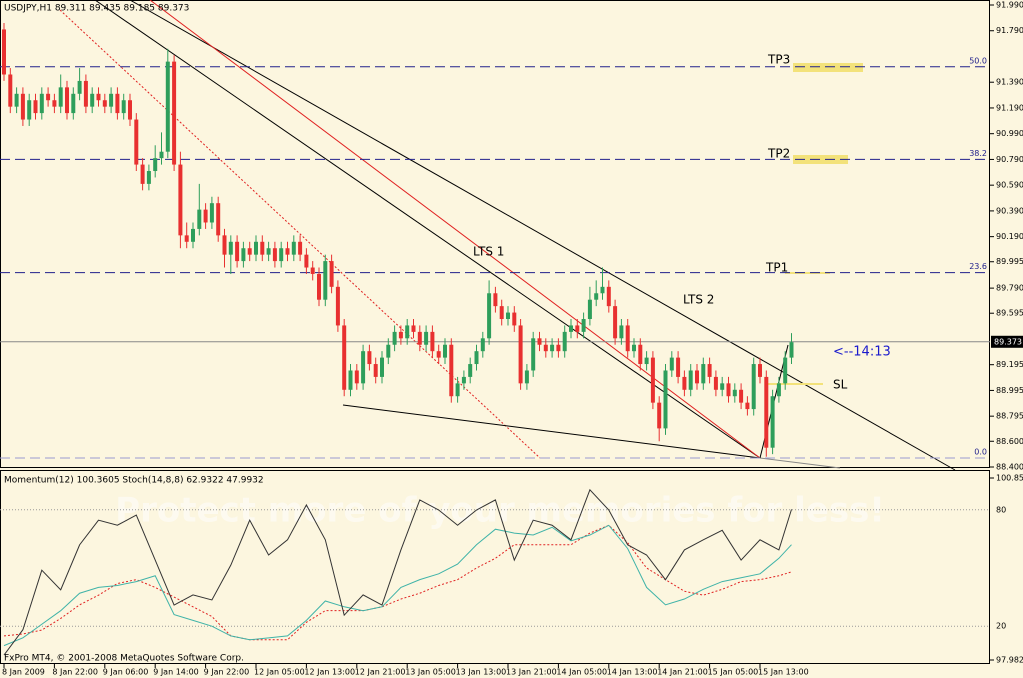 The image size is (1023, 678). Describe the element at coordinates (329, 672) in the screenshot. I see `x-tick-label: 12 Jan 13:00` at that location.